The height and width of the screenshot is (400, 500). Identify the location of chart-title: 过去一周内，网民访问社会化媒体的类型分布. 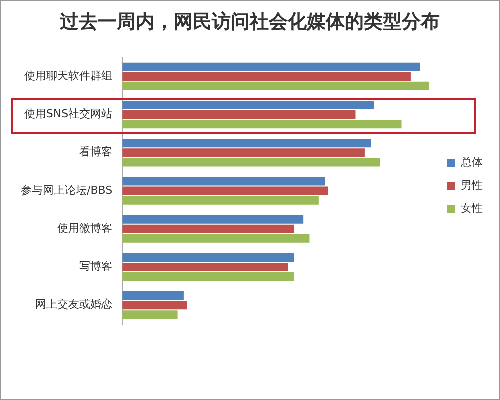
(250, 22).